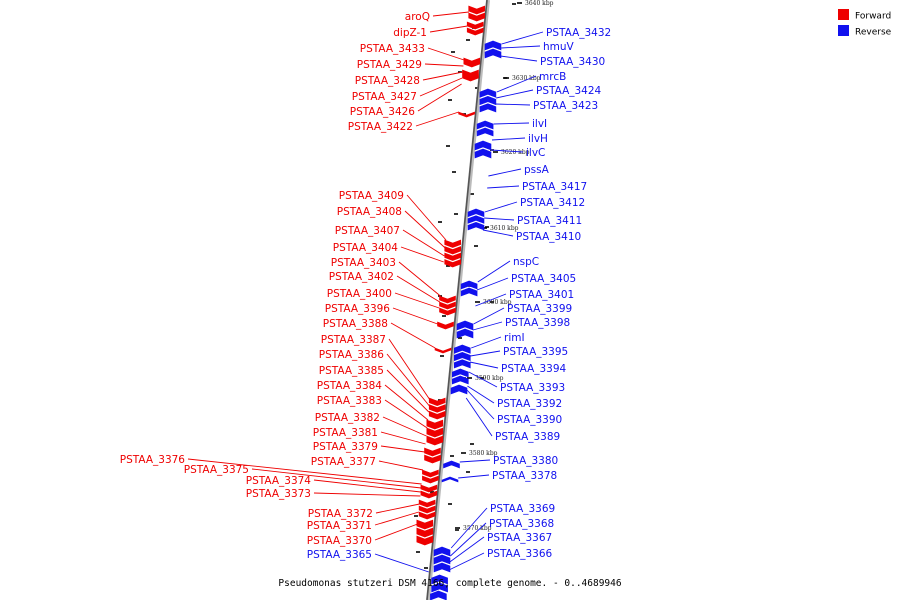 This screenshot has height=600, width=900. Describe the element at coordinates (537, 323) in the screenshot. I see `reverse-gene-label: PSTAA_3398` at that location.